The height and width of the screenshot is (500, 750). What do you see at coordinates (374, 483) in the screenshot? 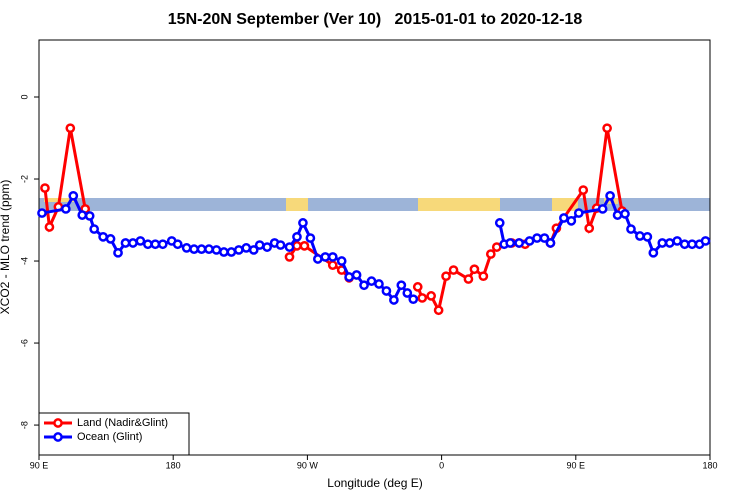
I see `x-axis-label: Longitude (deg E)` at bounding box center [374, 483].